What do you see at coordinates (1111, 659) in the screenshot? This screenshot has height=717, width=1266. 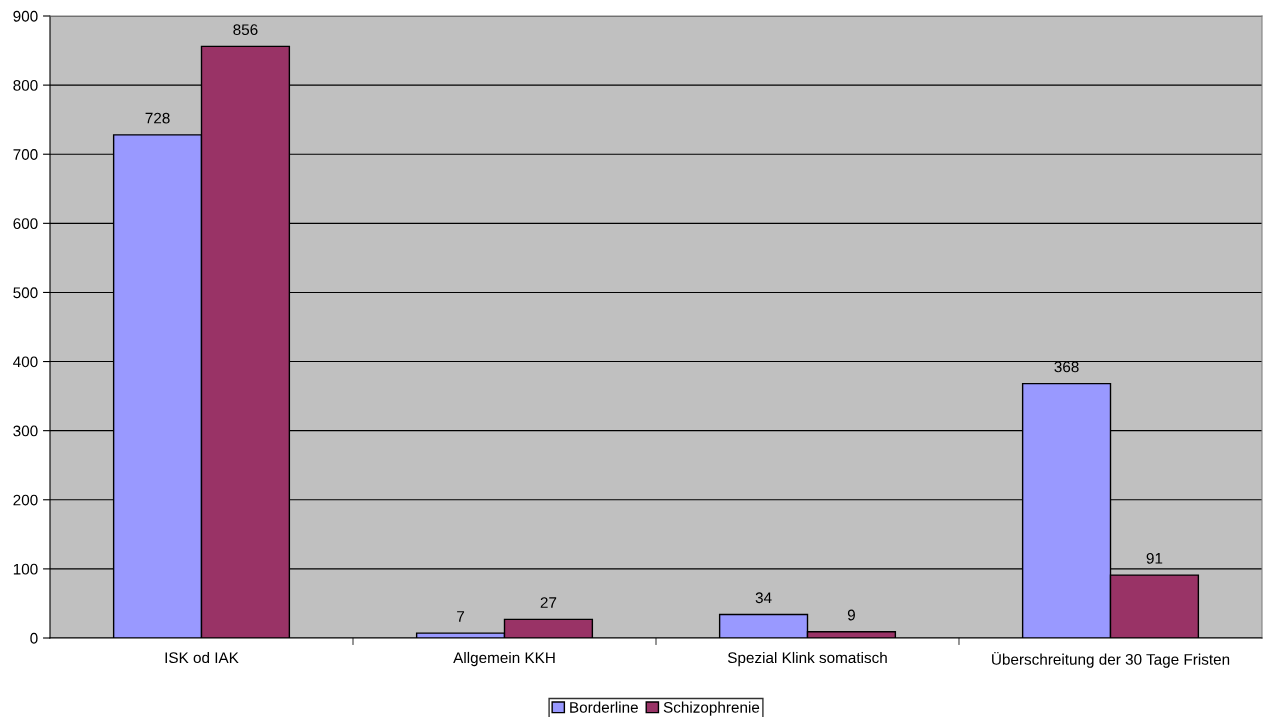 I see `x-tick-label: Überschreitung der 30 Tage Fristen` at bounding box center [1111, 659].